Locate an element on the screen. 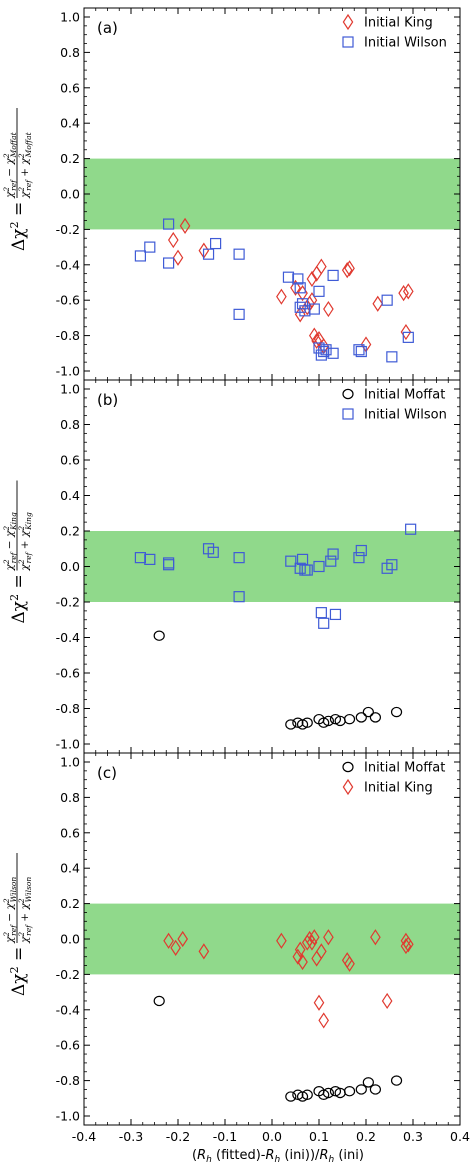 The width and height of the screenshot is (474, 1171). y-tick-label: -0.2 is located at coordinates (68, 974).